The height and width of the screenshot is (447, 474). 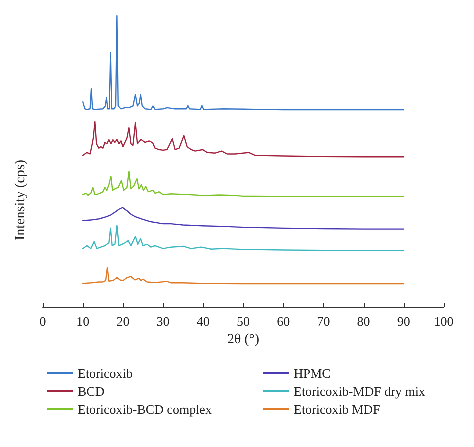 What do you see at coordinates (145, 409) in the screenshot?
I see `legend-label: Etoricoxib-BCD complex` at bounding box center [145, 409].